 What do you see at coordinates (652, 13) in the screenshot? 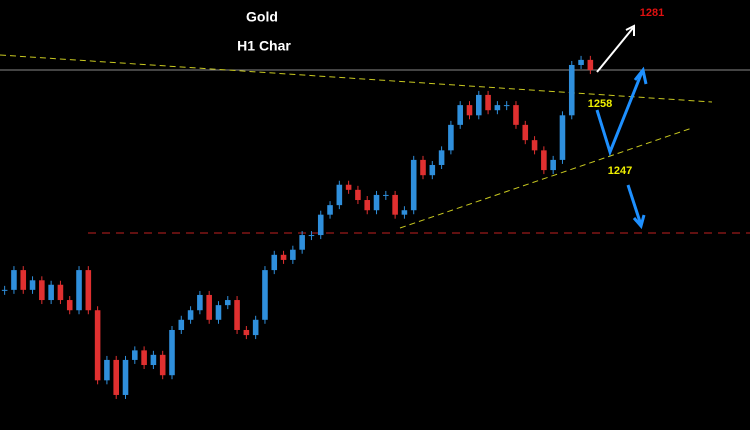
I see `target-label: 1281` at bounding box center [652, 13].